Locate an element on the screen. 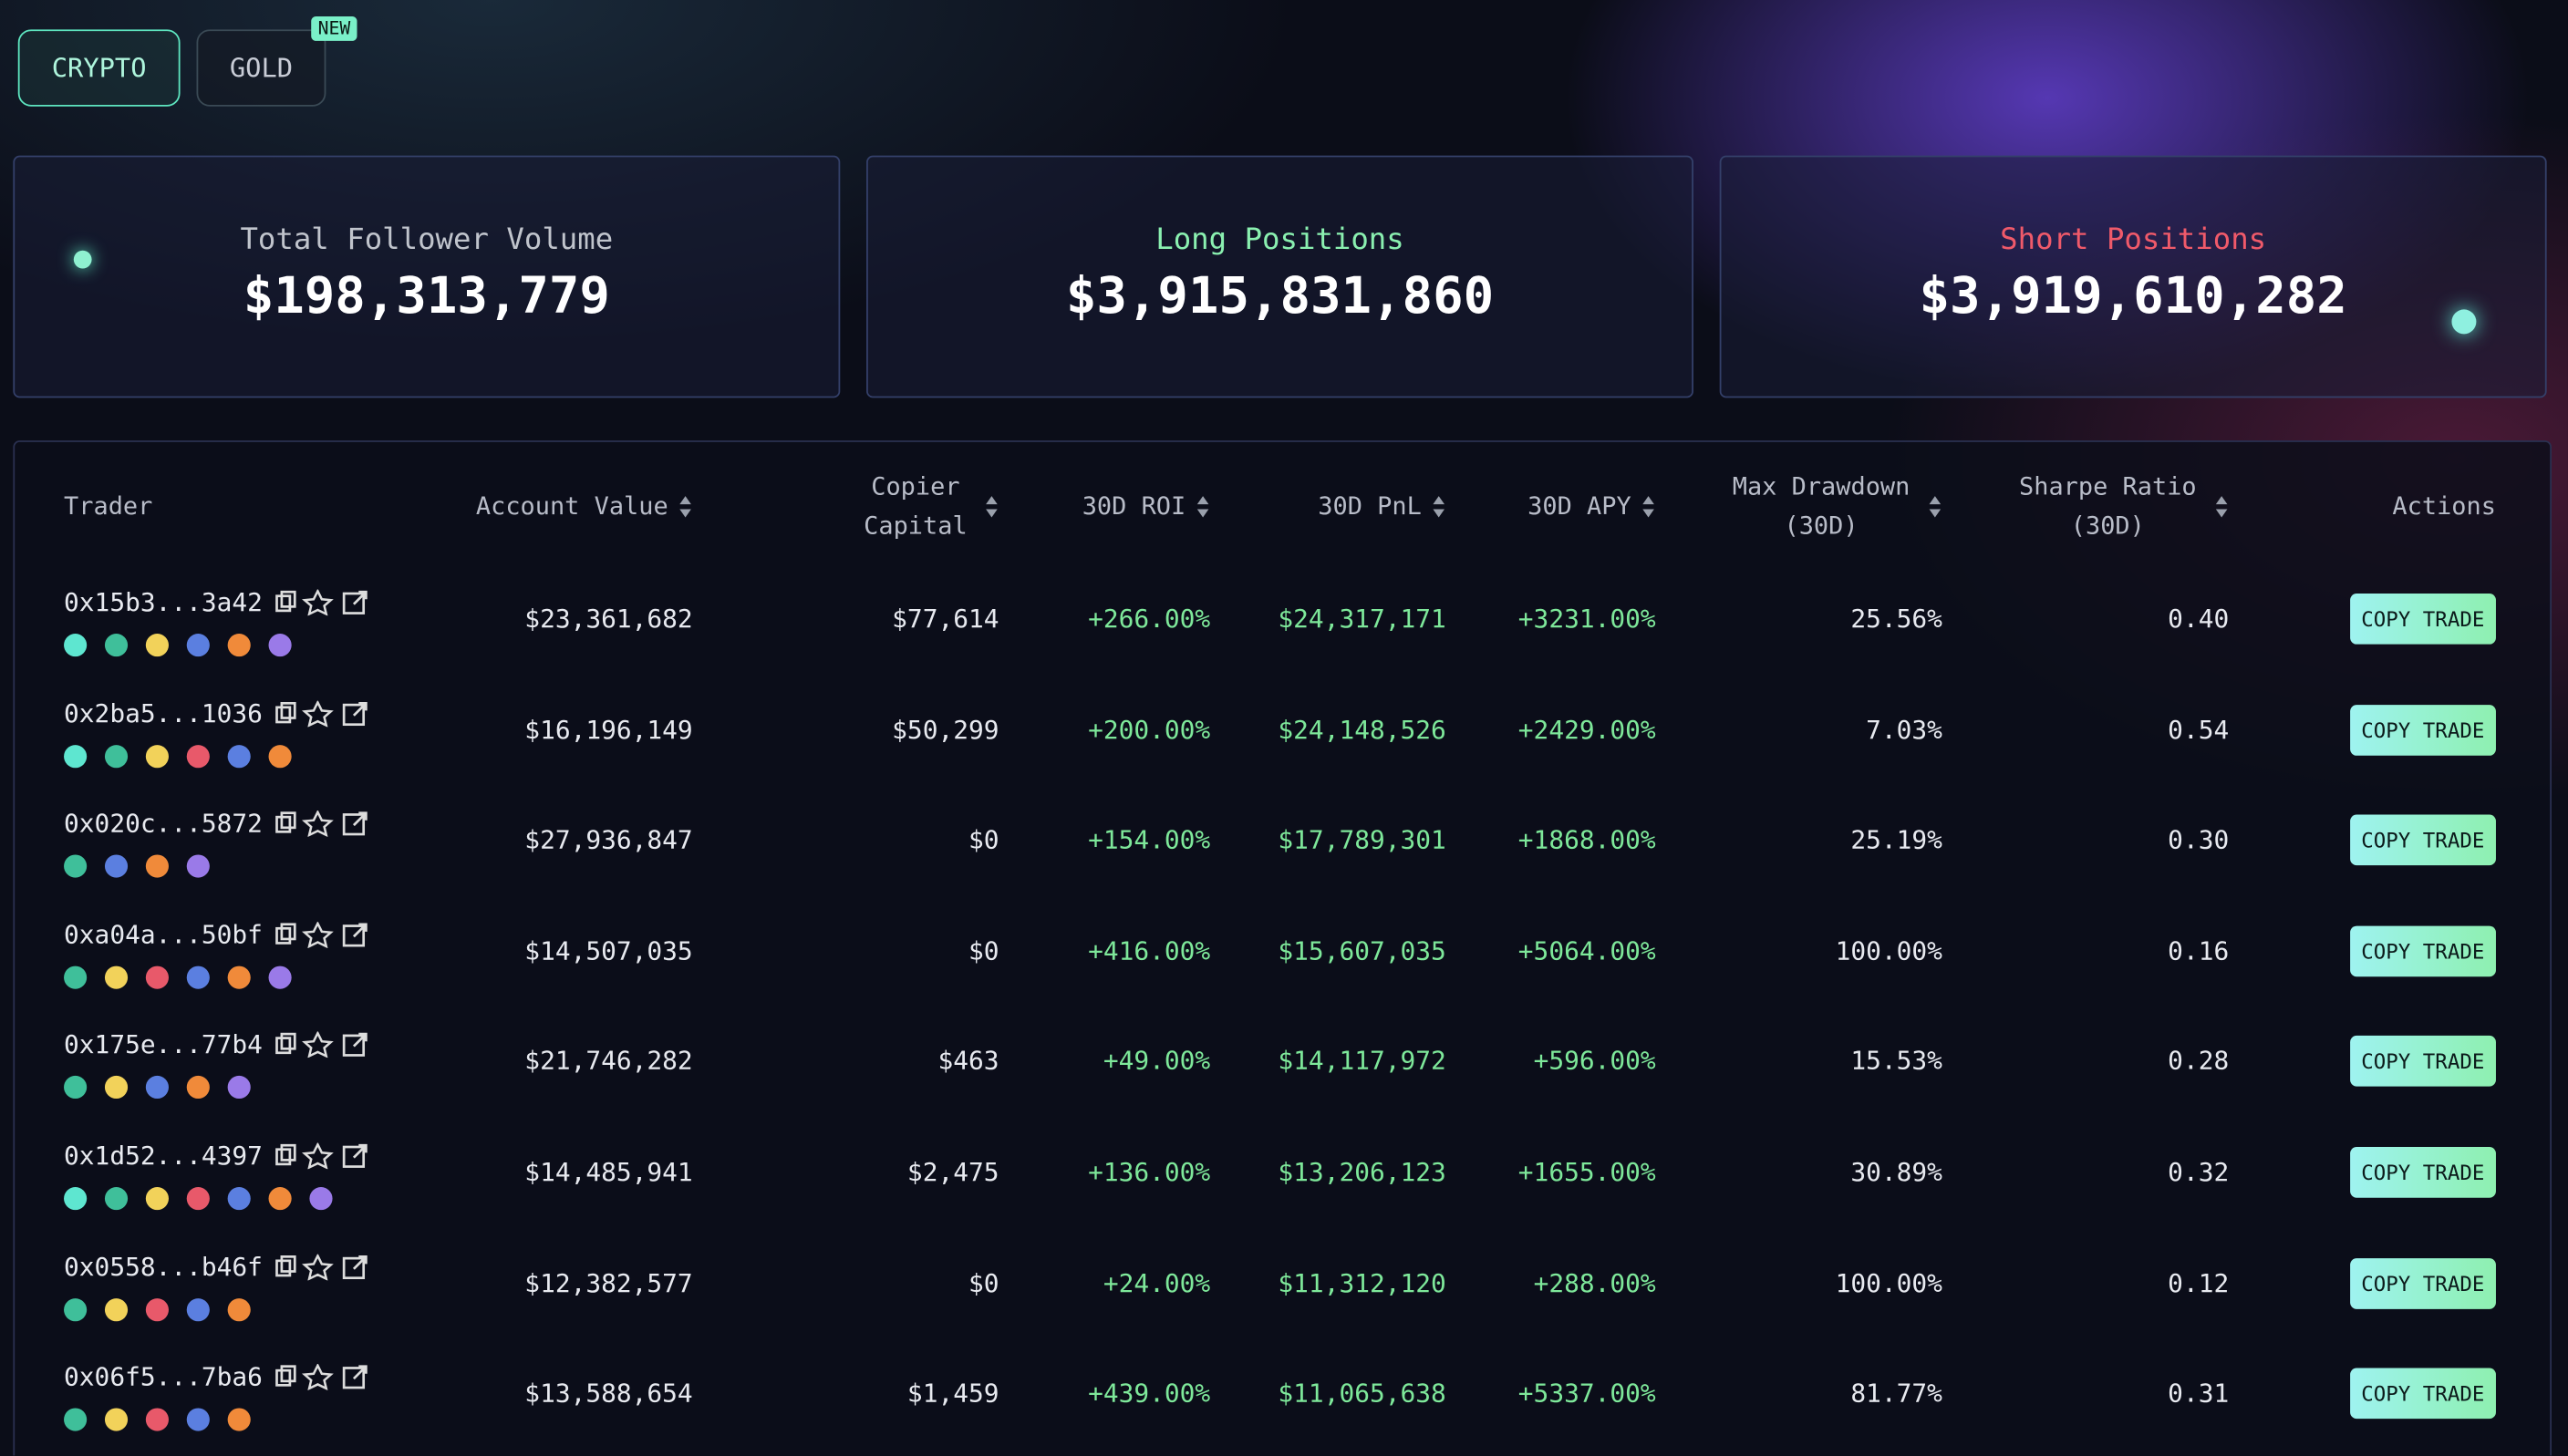 This screenshot has width=2568, height=1456. column-header: Sharpe Ratio (30D) is located at coordinates (2120, 506).